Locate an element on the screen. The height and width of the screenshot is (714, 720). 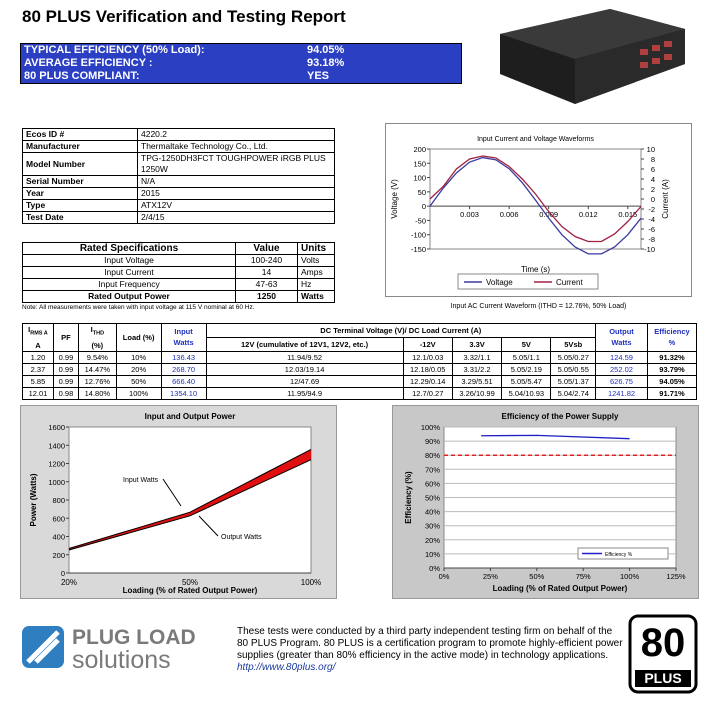
y2-tick-label: -8 is located at coordinates (651, 239).